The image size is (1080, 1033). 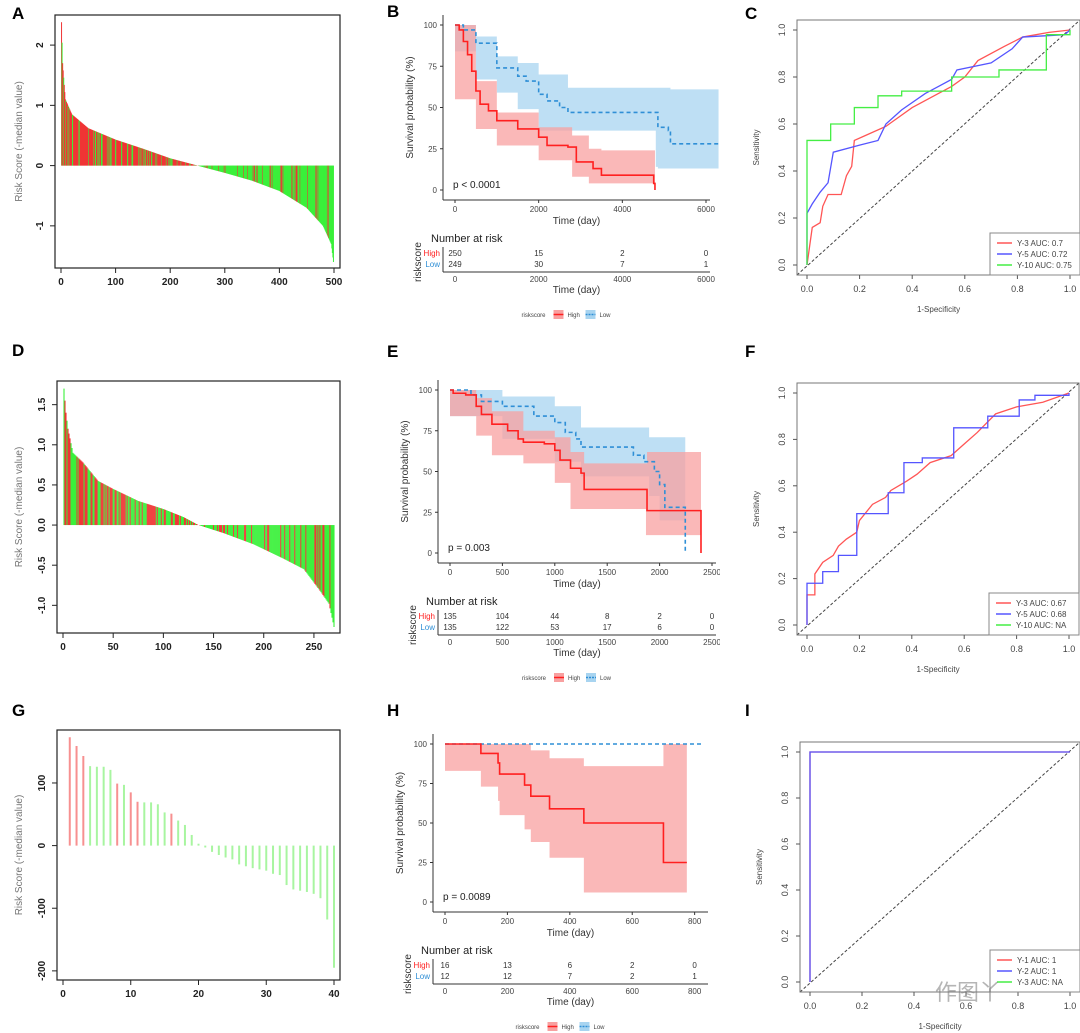 I want to click on x-tick-label: 250, so click(x=314, y=647).